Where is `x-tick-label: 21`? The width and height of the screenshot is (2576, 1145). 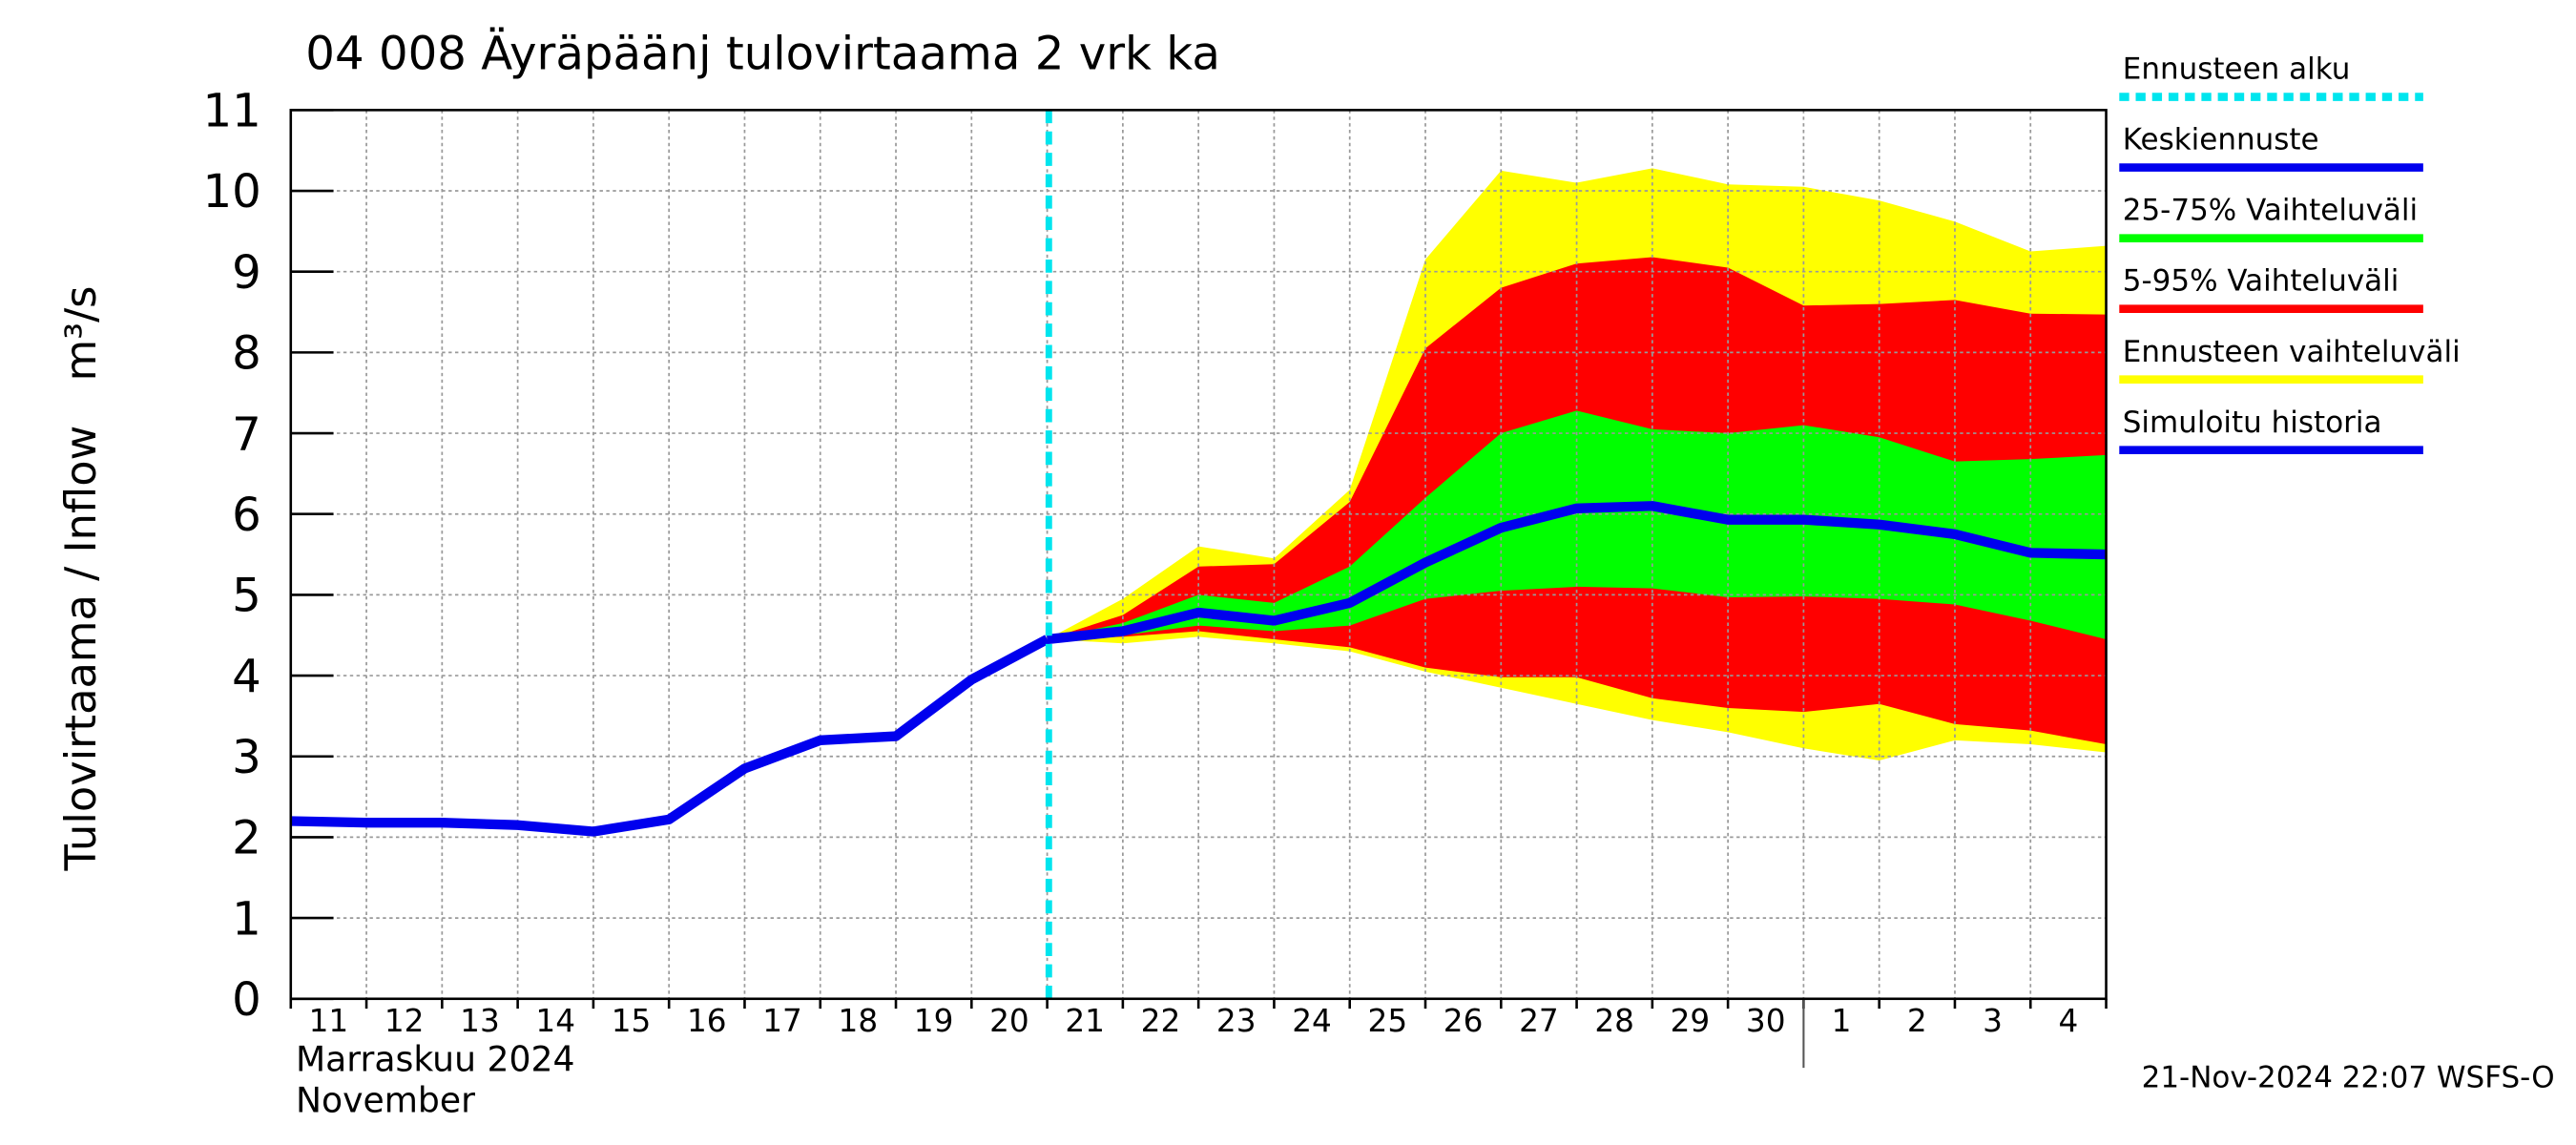 x-tick-label: 21 is located at coordinates (1085, 1021).